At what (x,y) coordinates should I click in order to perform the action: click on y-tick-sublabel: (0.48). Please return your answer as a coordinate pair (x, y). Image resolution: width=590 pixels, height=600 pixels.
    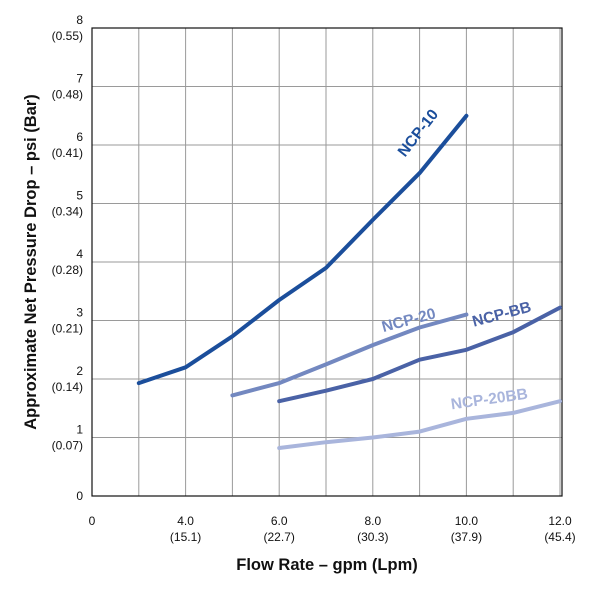
    Looking at the image, I should click on (67, 95).